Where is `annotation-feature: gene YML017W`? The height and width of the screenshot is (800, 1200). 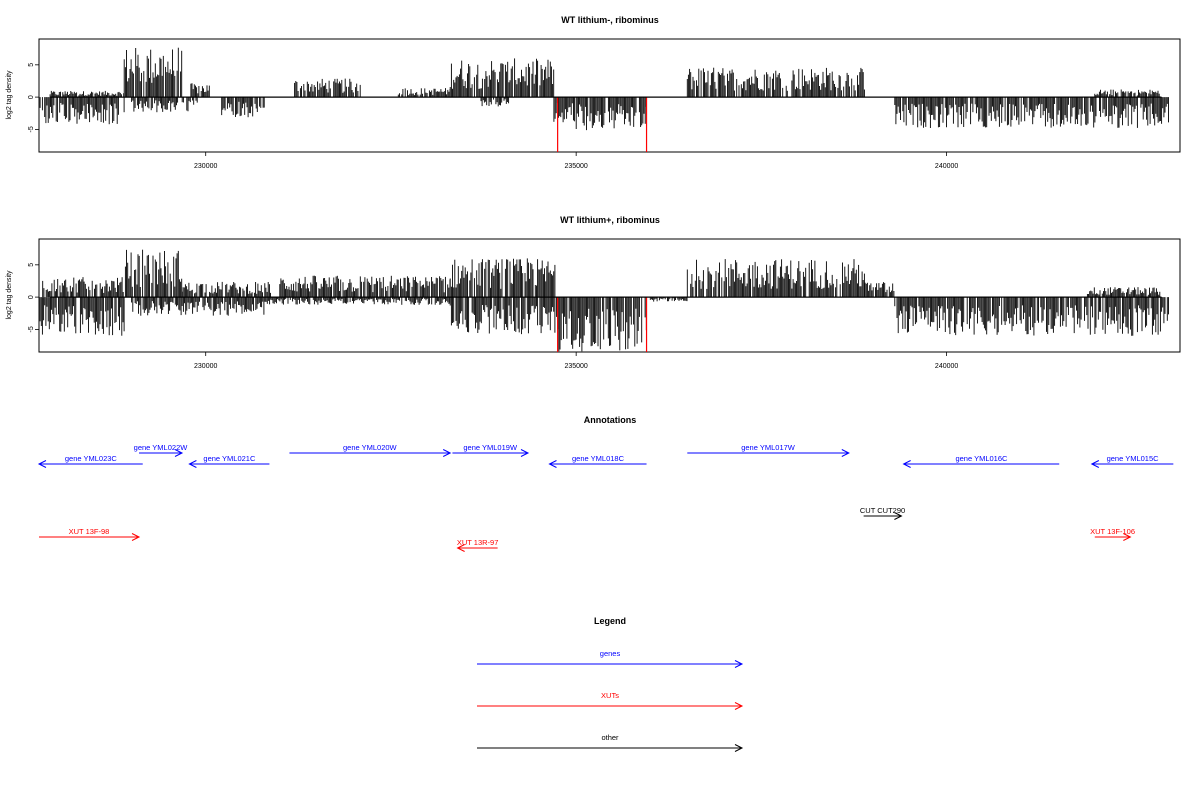
annotation-feature: gene YML017W is located at coordinates (768, 450).